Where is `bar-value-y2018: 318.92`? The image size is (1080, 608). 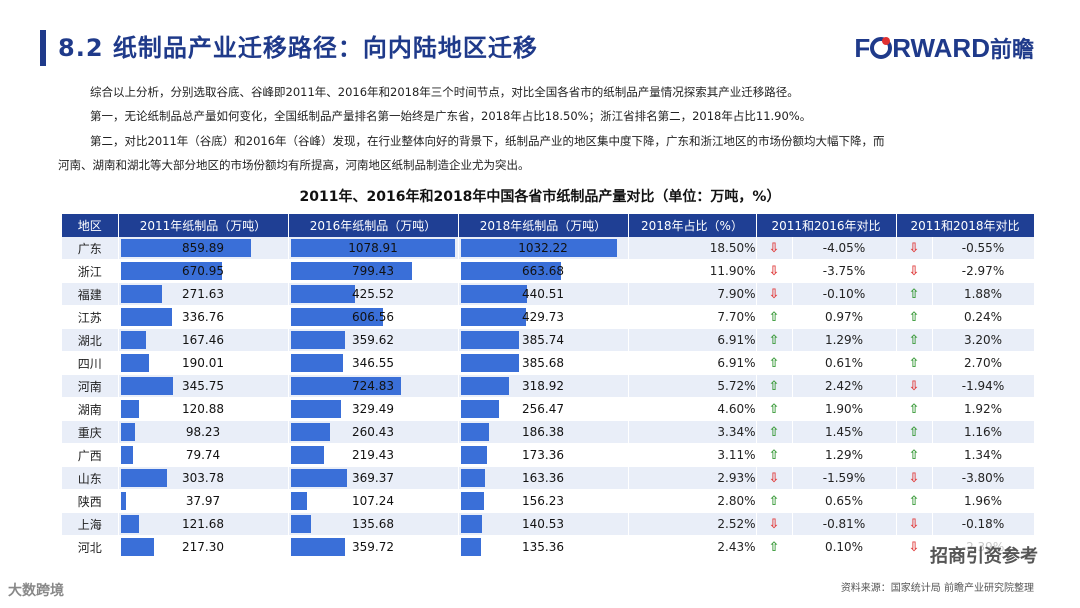
bar-value-y2018: 318.92 is located at coordinates (543, 386).